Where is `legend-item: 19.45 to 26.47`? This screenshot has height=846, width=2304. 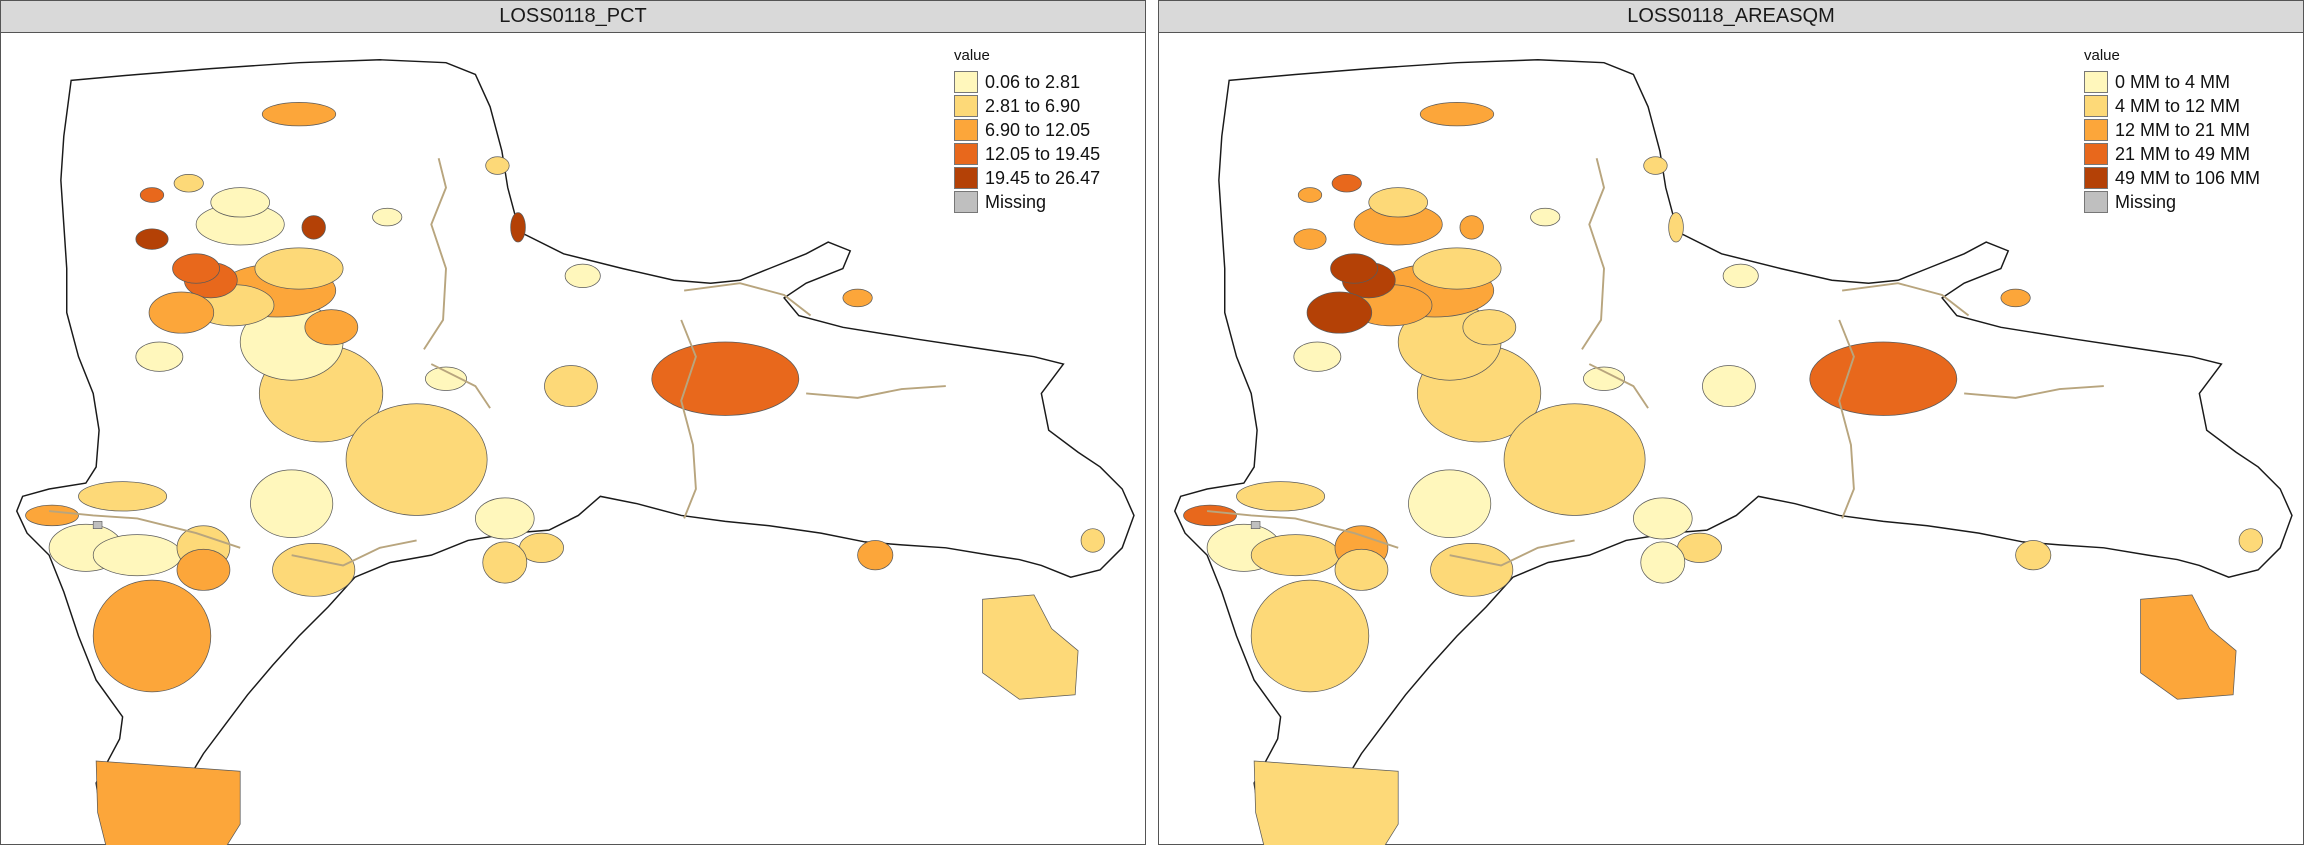
legend-item: 19.45 to 26.47 is located at coordinates (1027, 178).